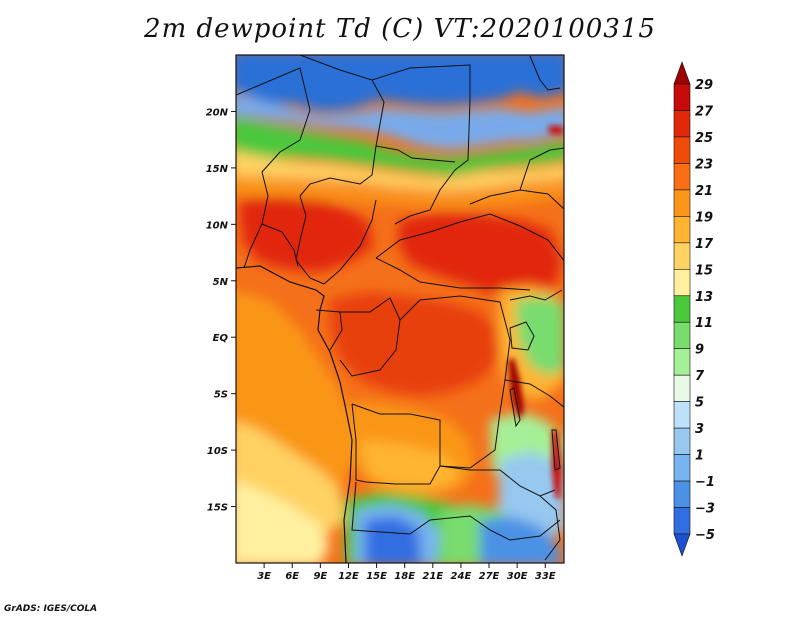  I want to click on rift-detail, so click(536, 313).